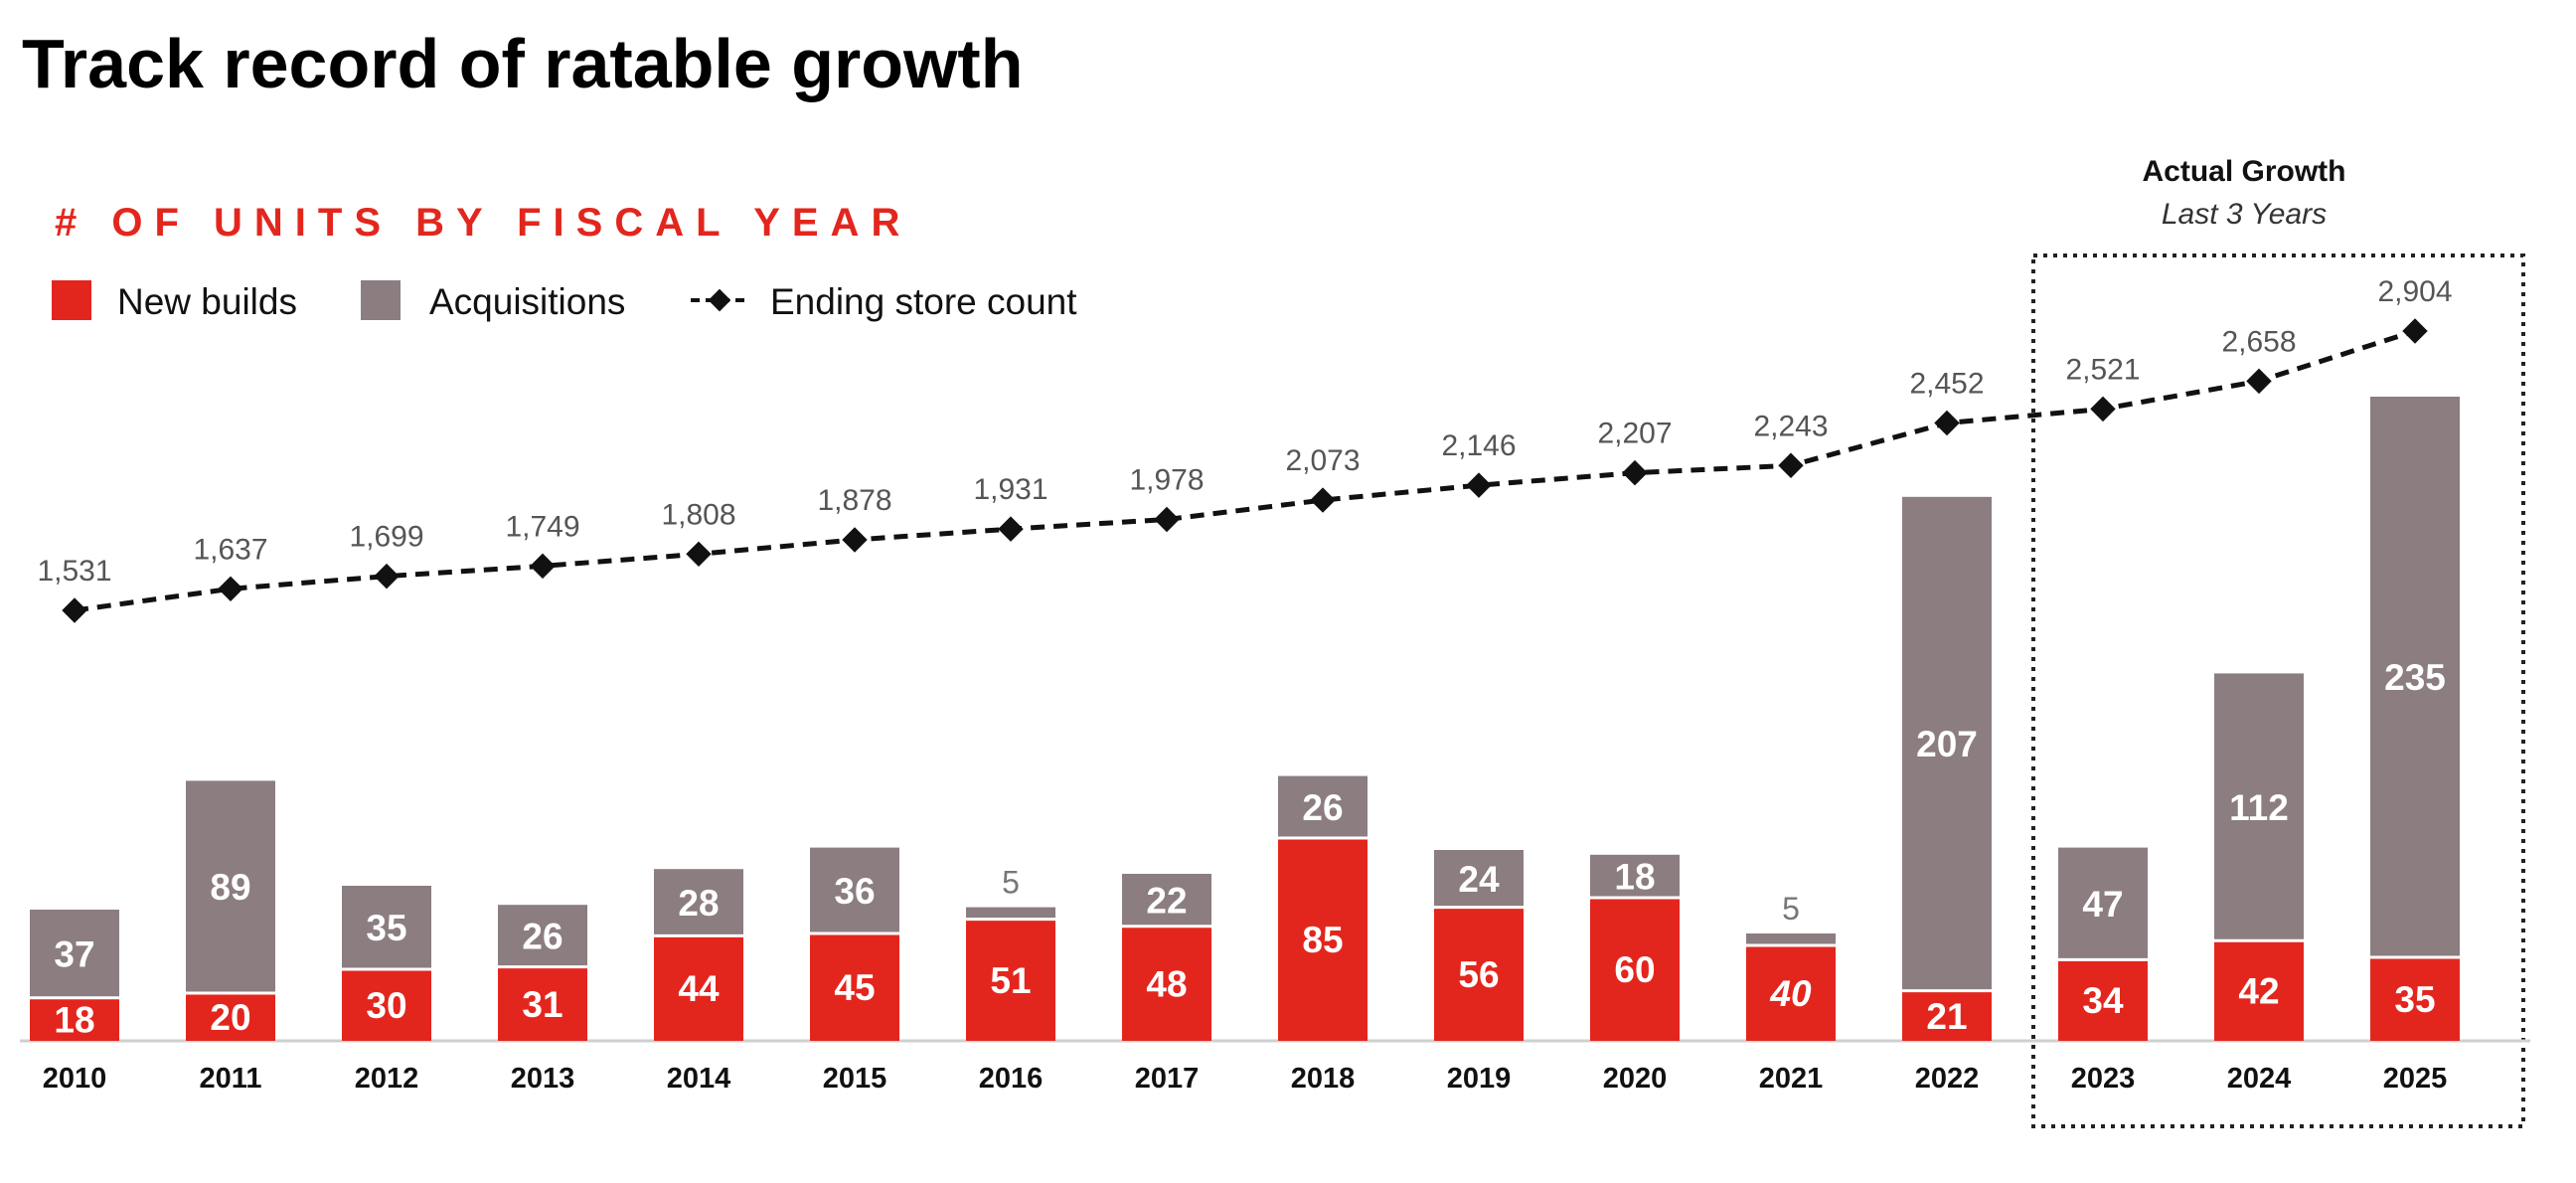 The image size is (2576, 1183). I want to click on label-new-builds-2025: 35, so click(2414, 999).